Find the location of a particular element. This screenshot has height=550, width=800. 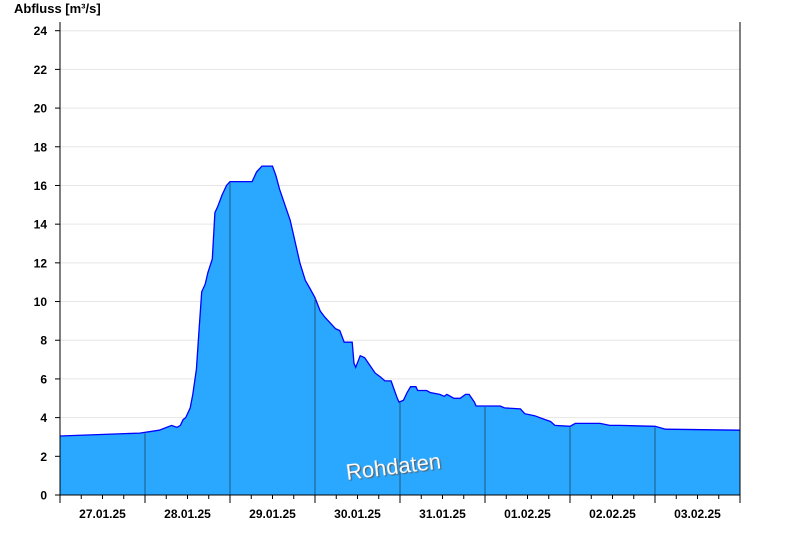

y-tick-label: 12 is located at coordinates (41, 263).